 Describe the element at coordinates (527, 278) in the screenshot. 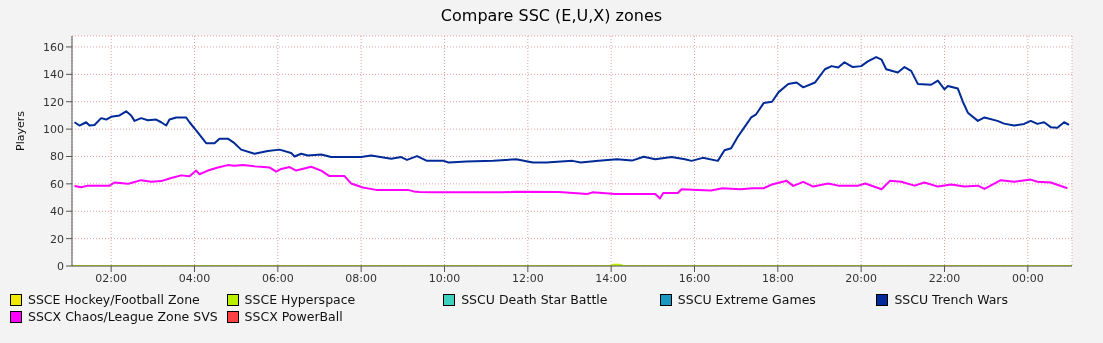

I see `x-tick-label: 12:00` at that location.